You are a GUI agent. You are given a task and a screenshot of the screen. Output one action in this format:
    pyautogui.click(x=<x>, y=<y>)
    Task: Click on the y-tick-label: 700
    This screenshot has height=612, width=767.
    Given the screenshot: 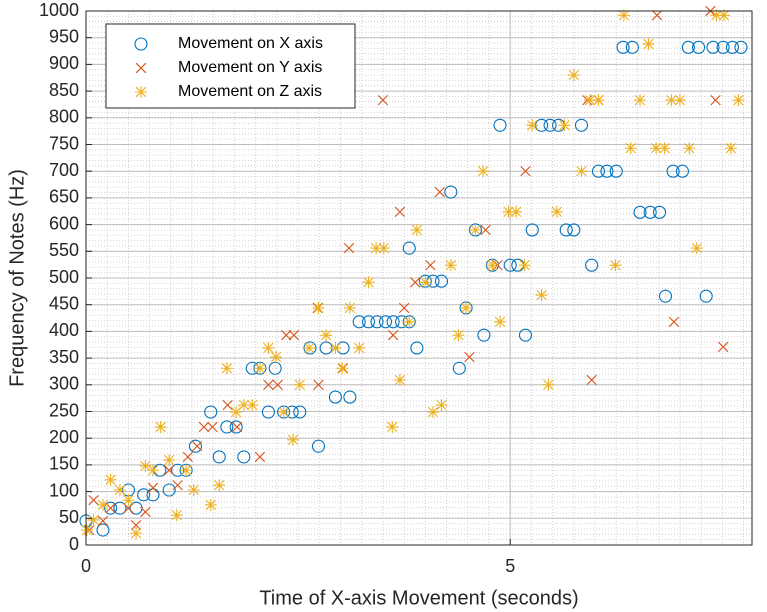 What is the action you would take?
    pyautogui.click(x=64, y=170)
    